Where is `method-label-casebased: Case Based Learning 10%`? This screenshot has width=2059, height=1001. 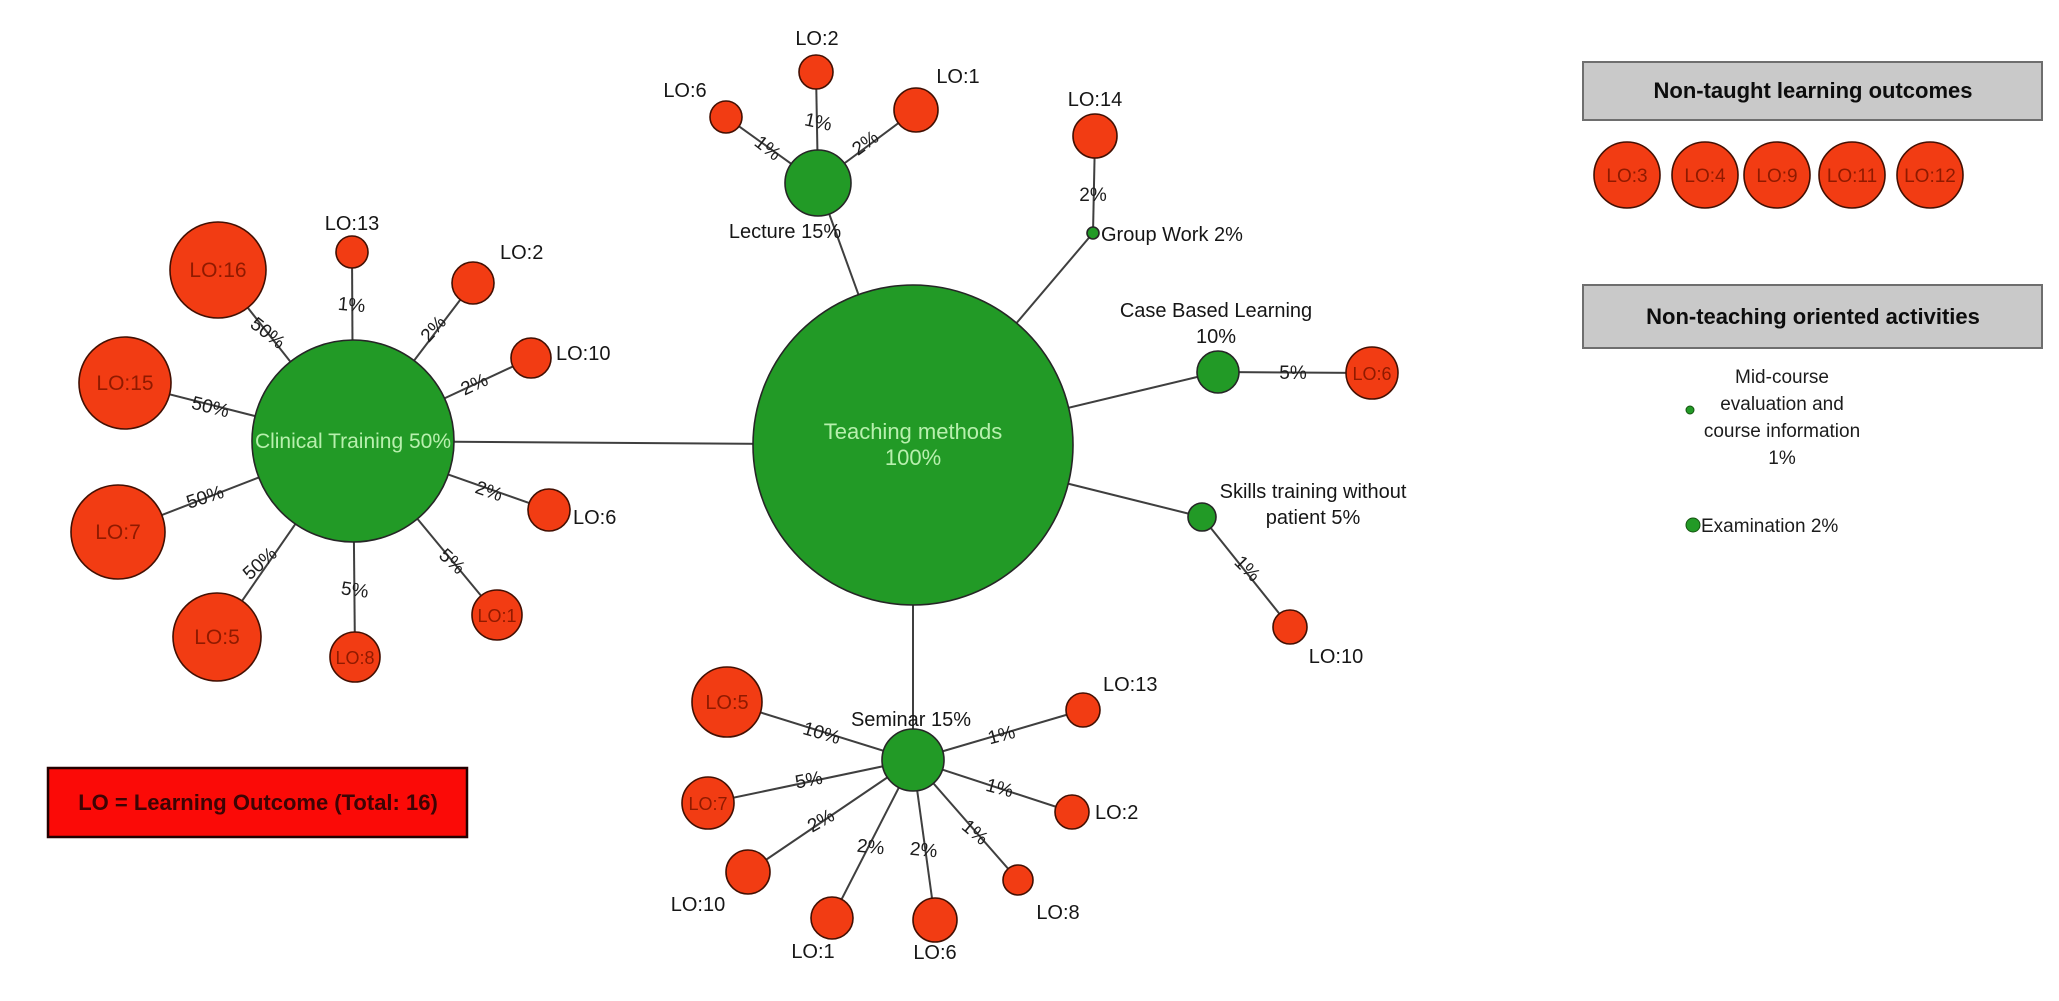 method-label-casebased: Case Based Learning 10% is located at coordinates (1216, 324).